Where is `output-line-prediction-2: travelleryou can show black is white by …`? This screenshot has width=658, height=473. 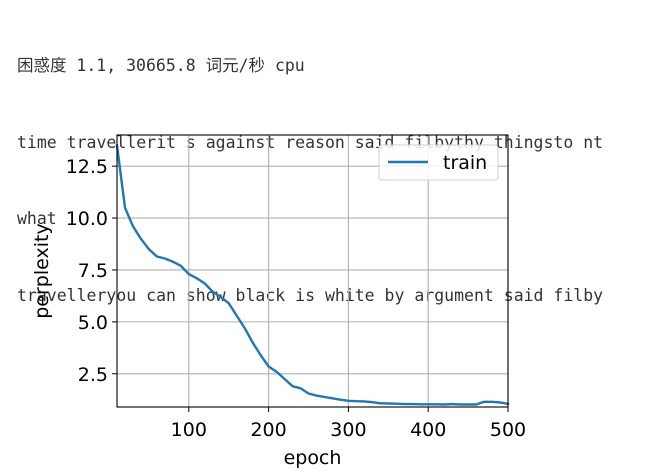
output-line-prediction-2: travelleryou can show black is white by … is located at coordinates (310, 295).